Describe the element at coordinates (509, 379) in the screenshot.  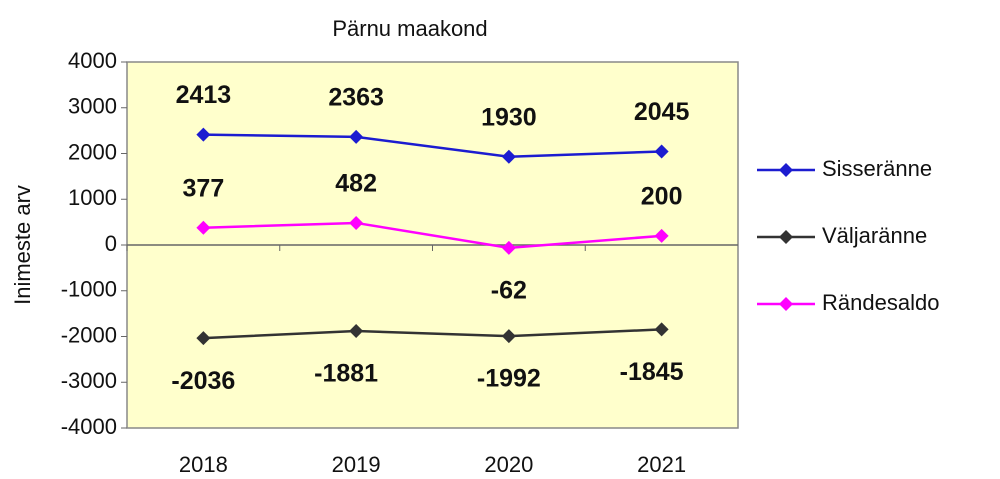
I see `data-label: -1992` at that location.